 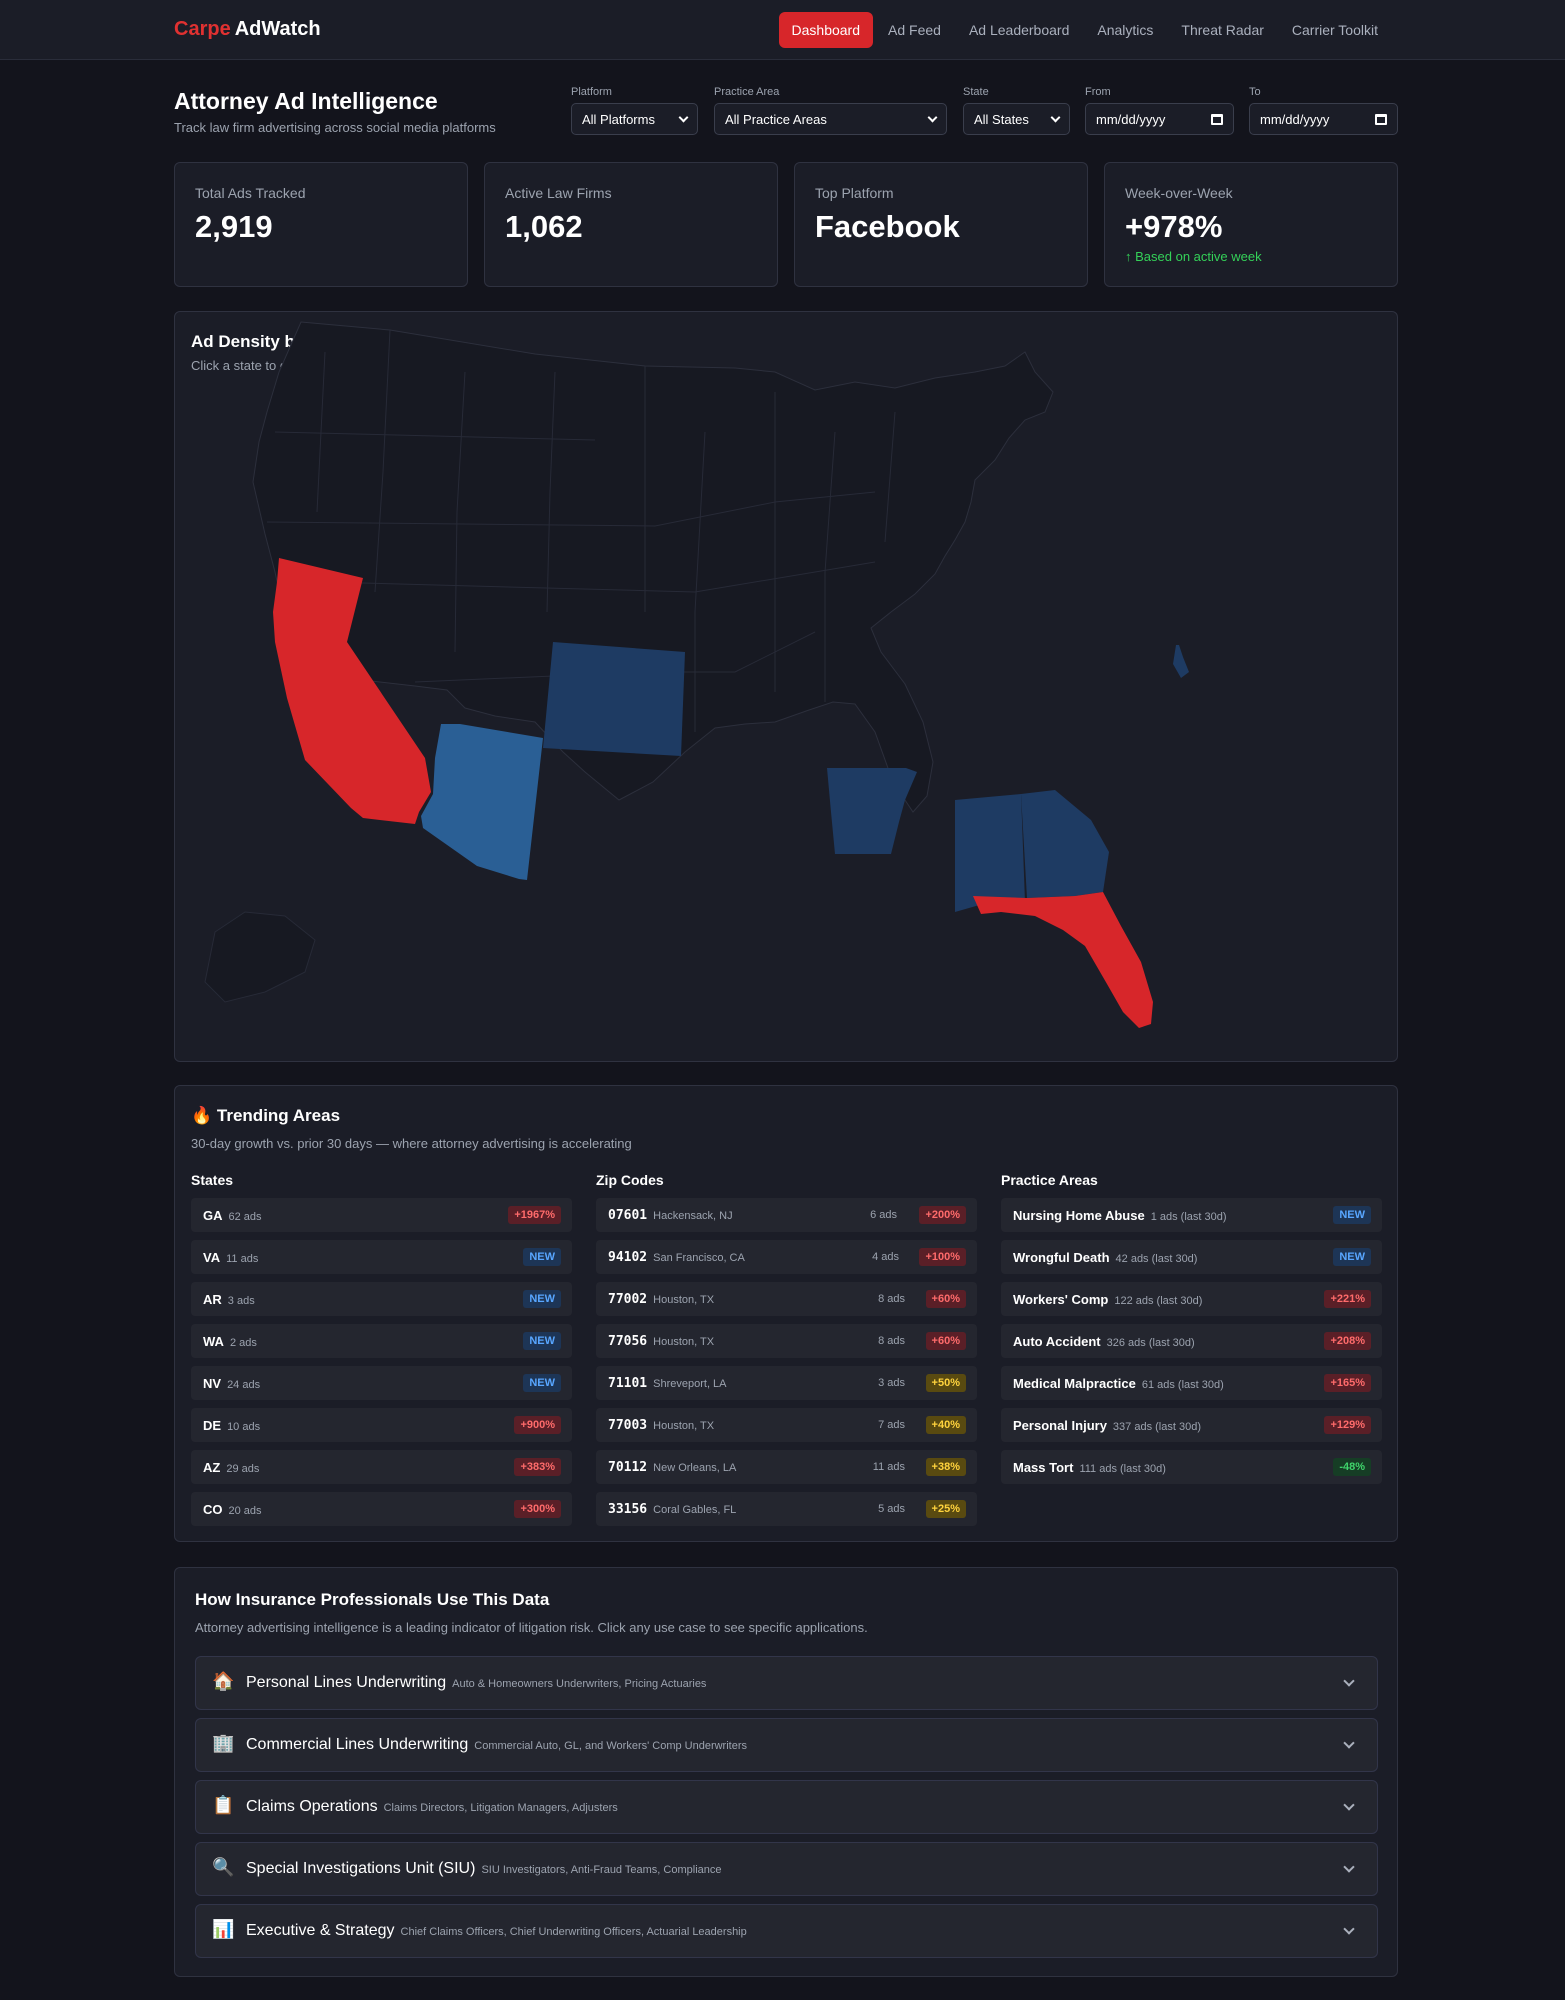 What do you see at coordinates (537, 1509) in the screenshot?
I see `growth-badge: +300%` at bounding box center [537, 1509].